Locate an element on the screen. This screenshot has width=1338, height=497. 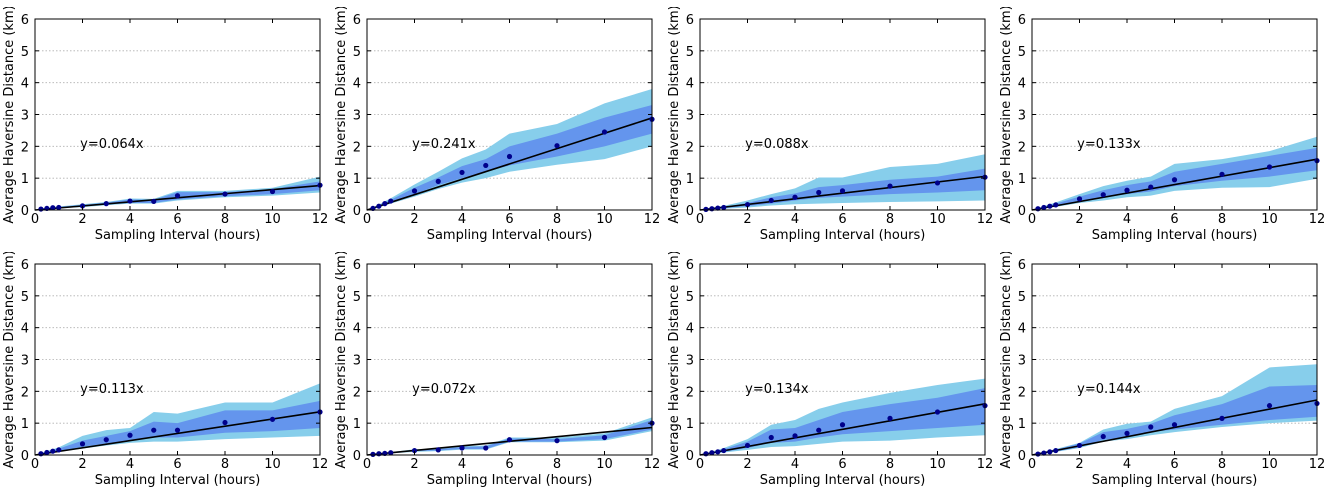
x-tick-label: 8 is located at coordinates (890, 464).